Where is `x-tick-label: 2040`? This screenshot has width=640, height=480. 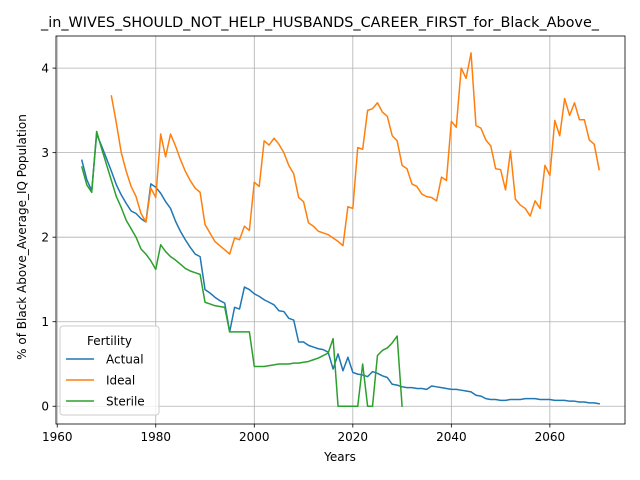
x-tick-label: 2040 is located at coordinates (451, 437).